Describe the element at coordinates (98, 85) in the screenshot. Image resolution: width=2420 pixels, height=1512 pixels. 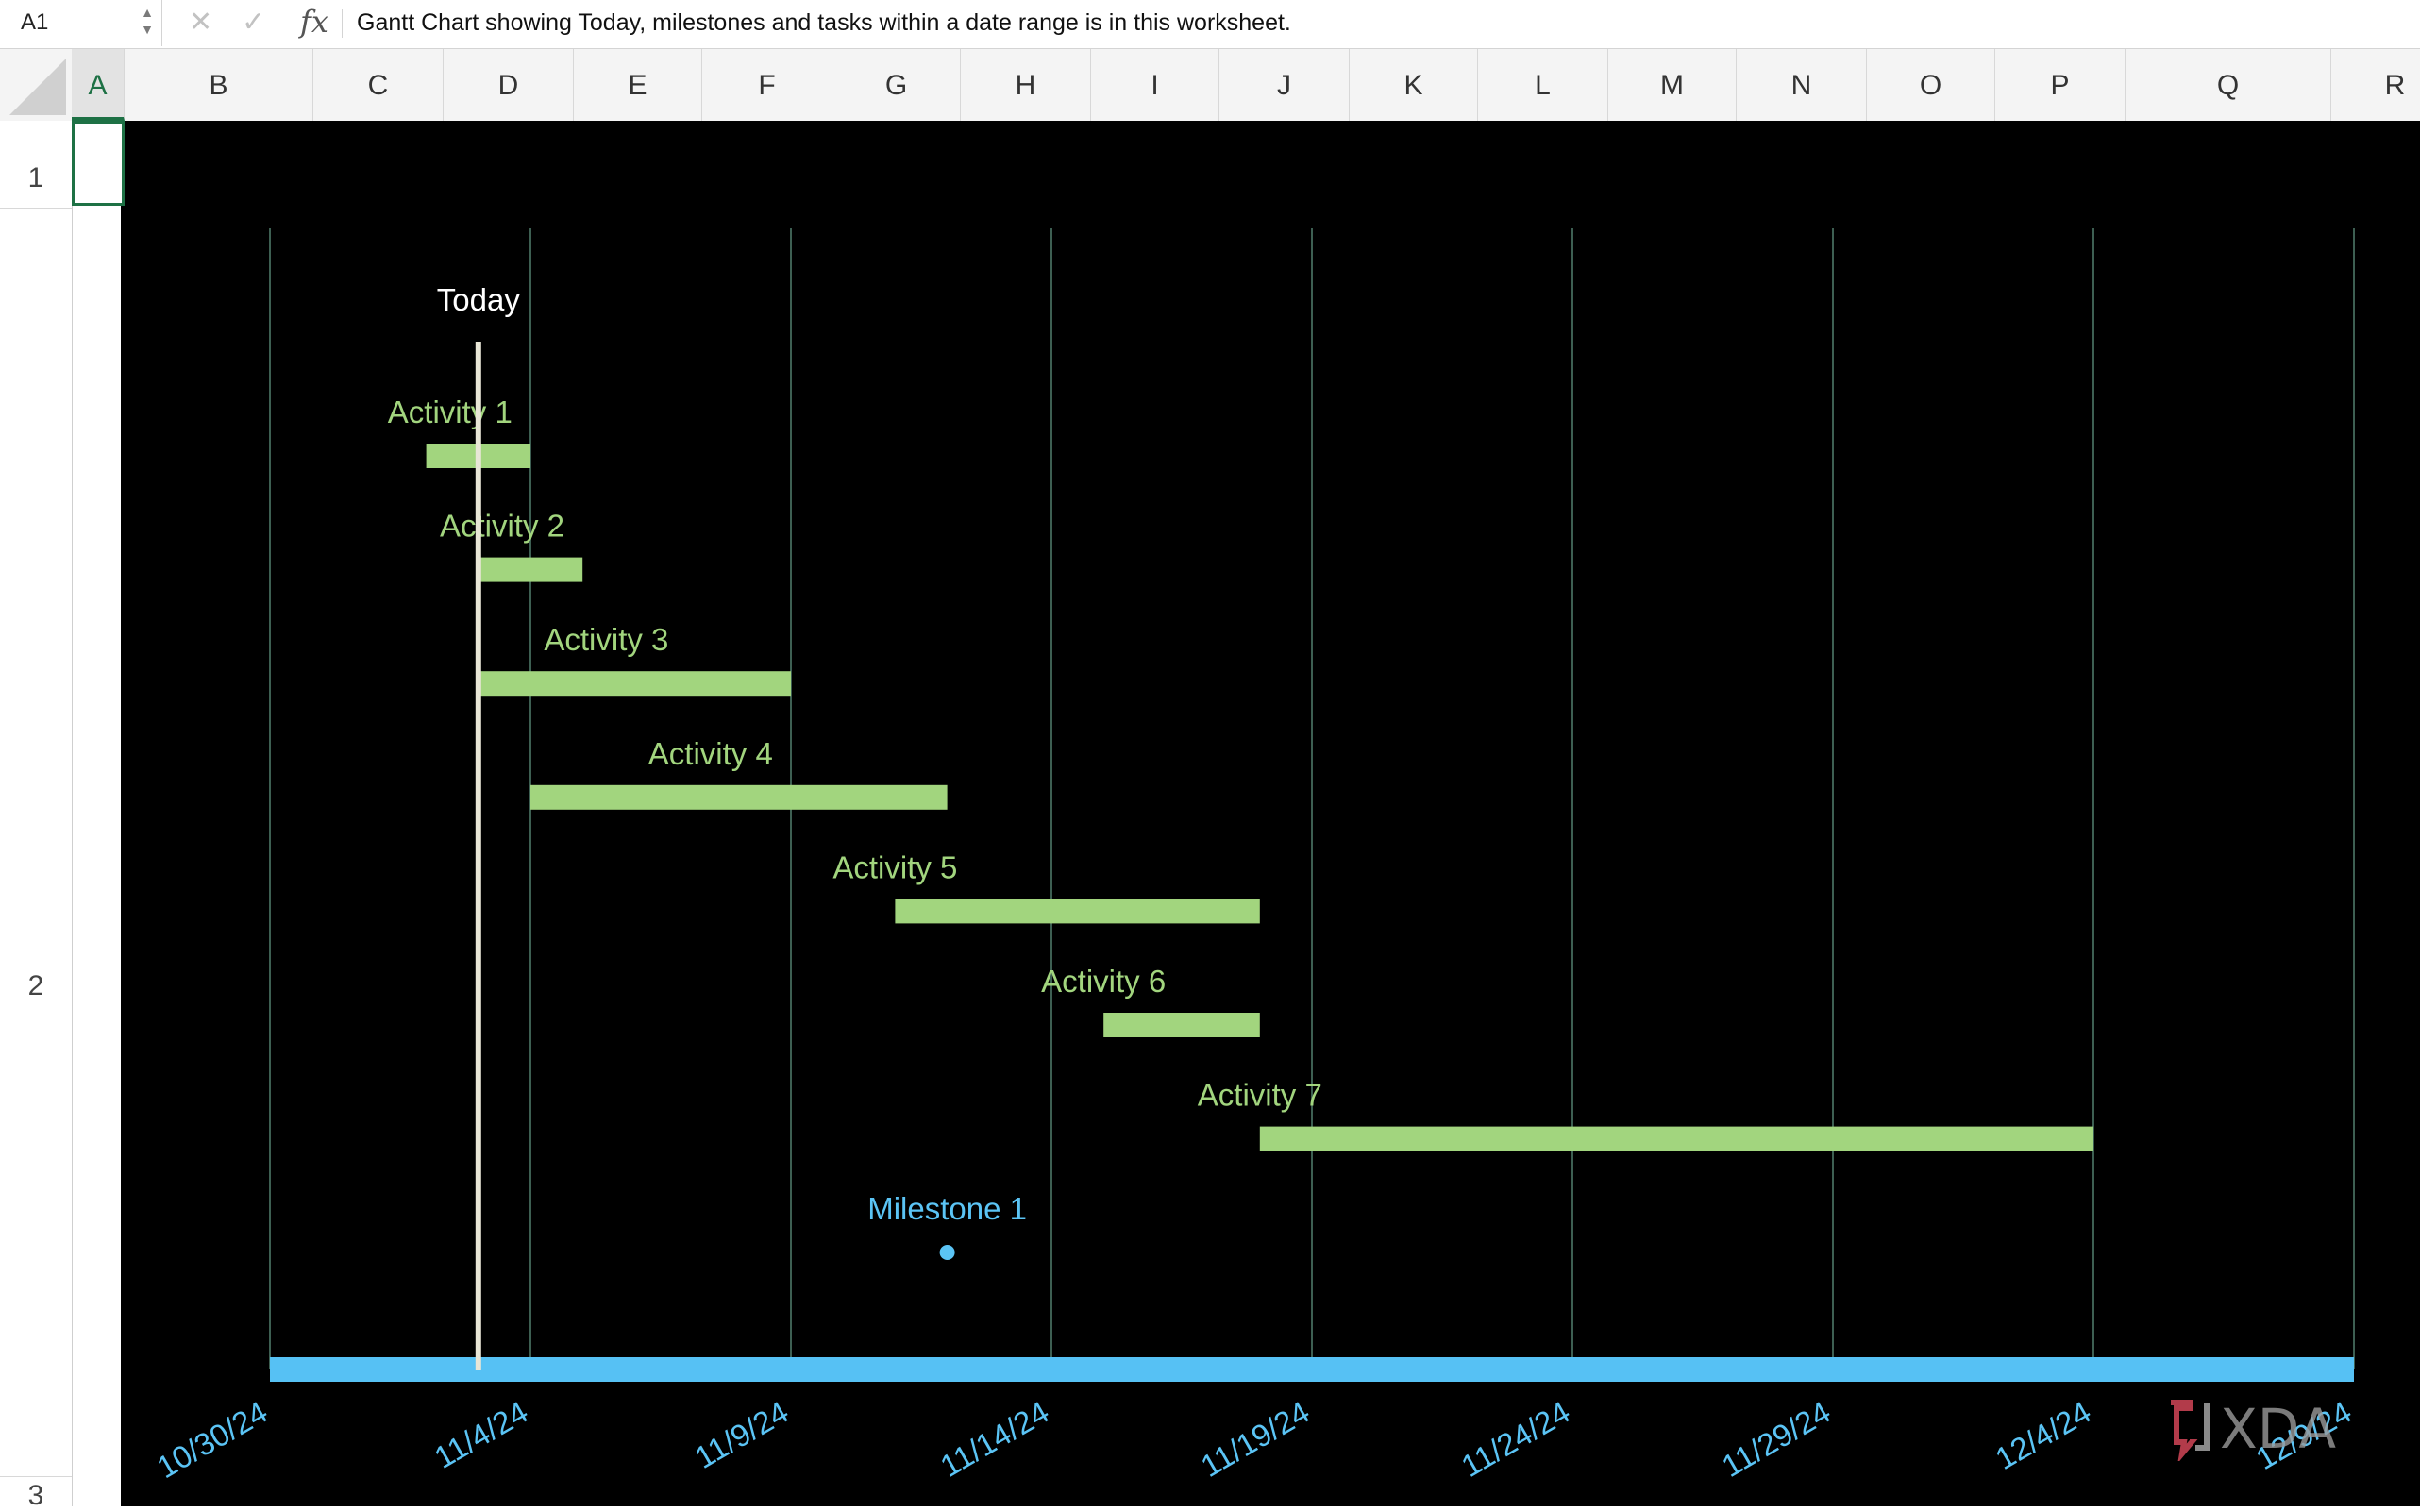
I see `column-header-a: A` at that location.